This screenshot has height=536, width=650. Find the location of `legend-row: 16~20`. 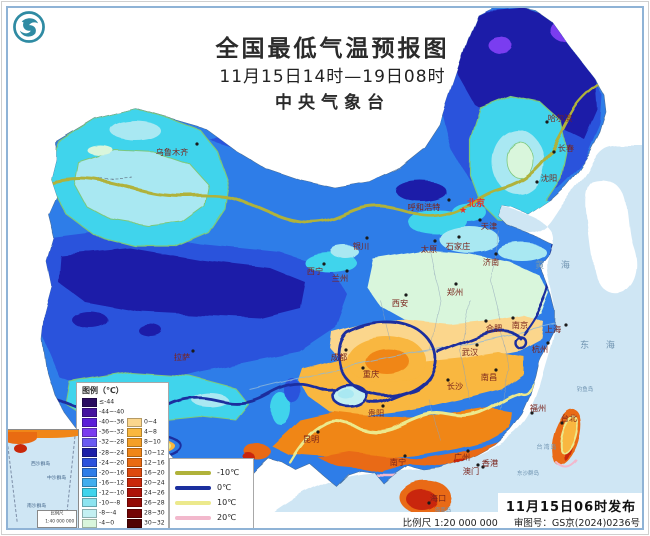

legend-row: 16~20 is located at coordinates (150, 473).